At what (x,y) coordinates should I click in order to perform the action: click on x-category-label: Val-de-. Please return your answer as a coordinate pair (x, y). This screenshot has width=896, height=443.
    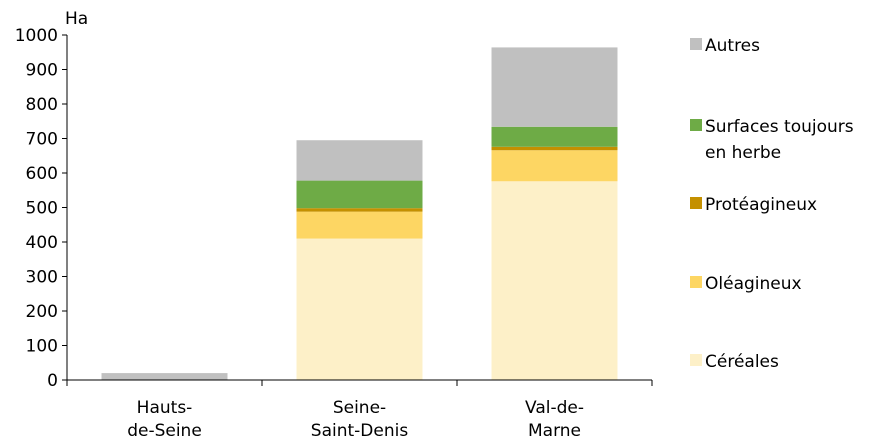
    Looking at the image, I should click on (554, 408).